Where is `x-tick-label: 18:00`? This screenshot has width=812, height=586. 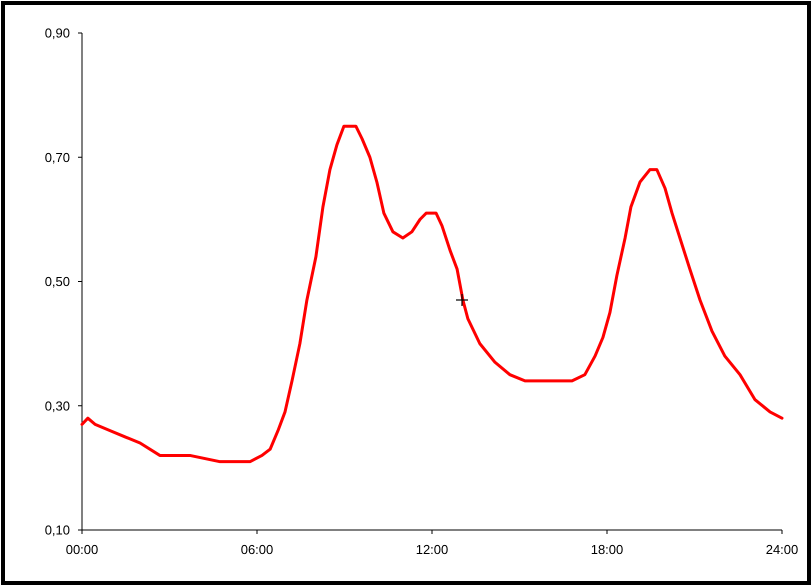 x-tick-label: 18:00 is located at coordinates (607, 549).